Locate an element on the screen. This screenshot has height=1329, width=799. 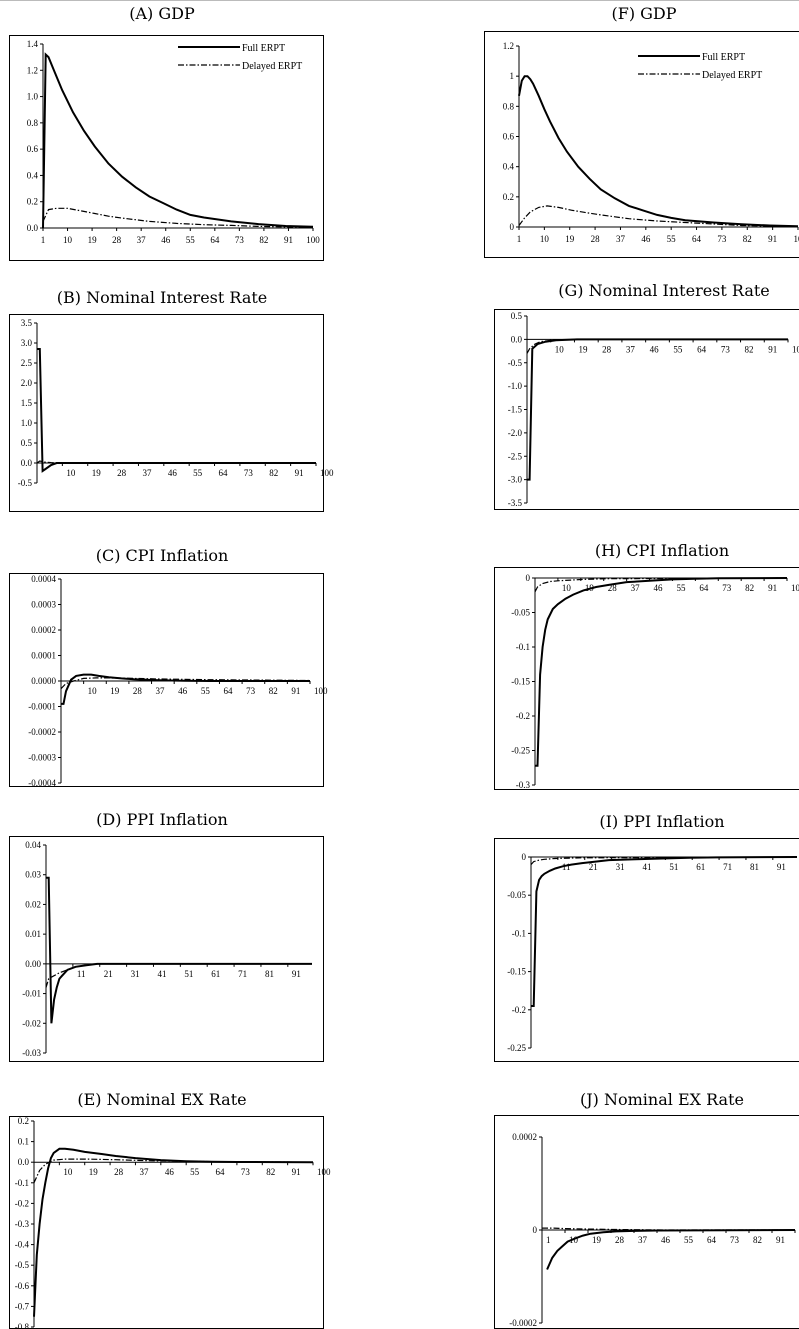
y-tick-label: 0.2 is located at coordinates (23, 1121).